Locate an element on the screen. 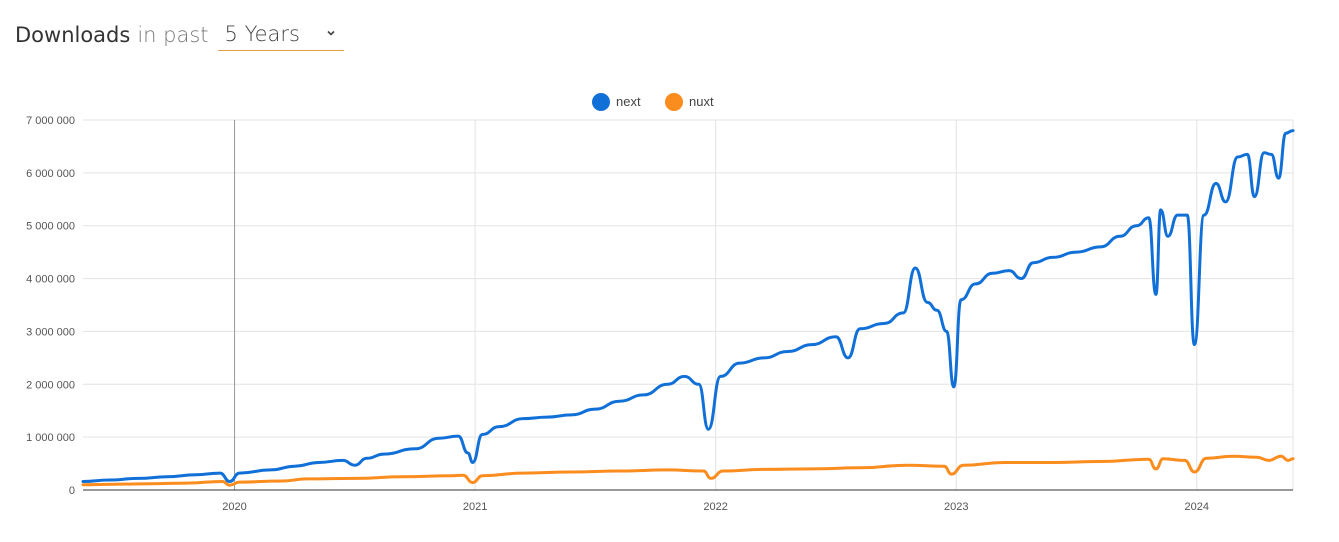 The width and height of the screenshot is (1339, 542). legend-swatch-nuxt is located at coordinates (674, 102).